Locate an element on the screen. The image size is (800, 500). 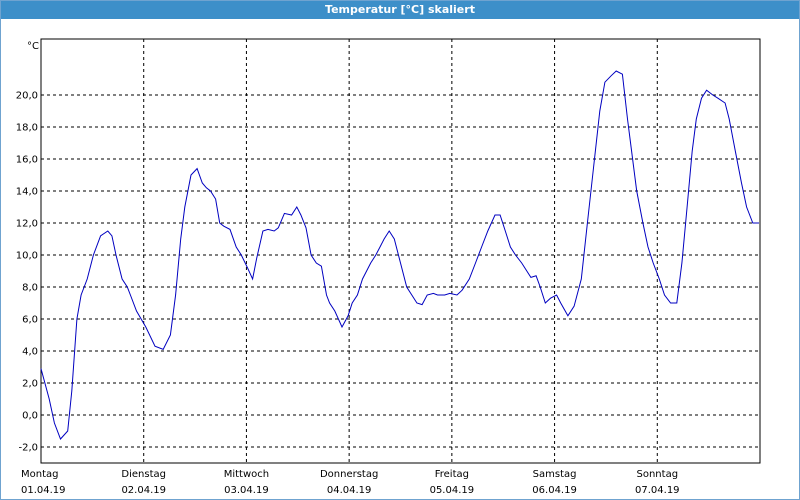
x-tick-weekday: Dienstag is located at coordinates (143, 474).